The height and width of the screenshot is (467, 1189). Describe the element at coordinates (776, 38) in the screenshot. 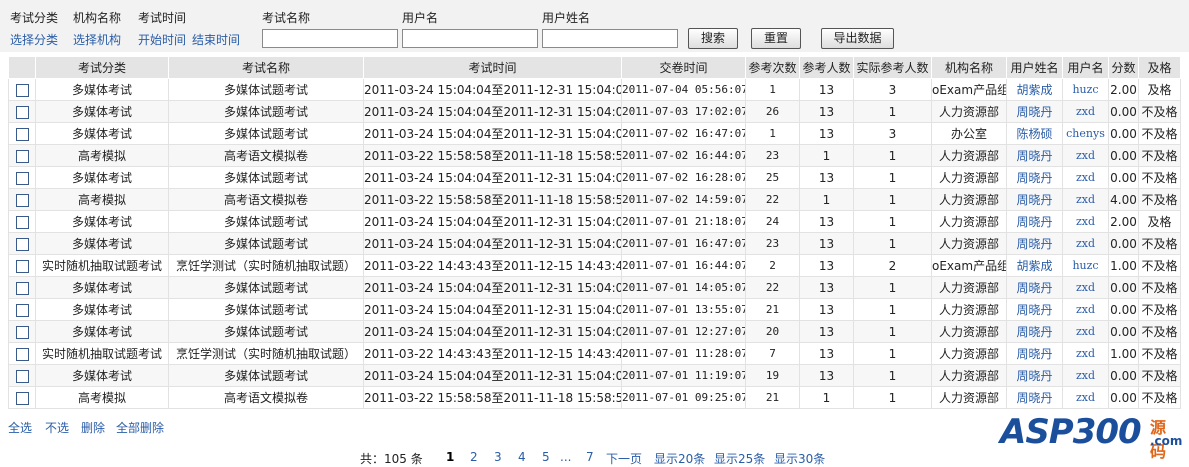

I see `reset-button: 重置` at that location.